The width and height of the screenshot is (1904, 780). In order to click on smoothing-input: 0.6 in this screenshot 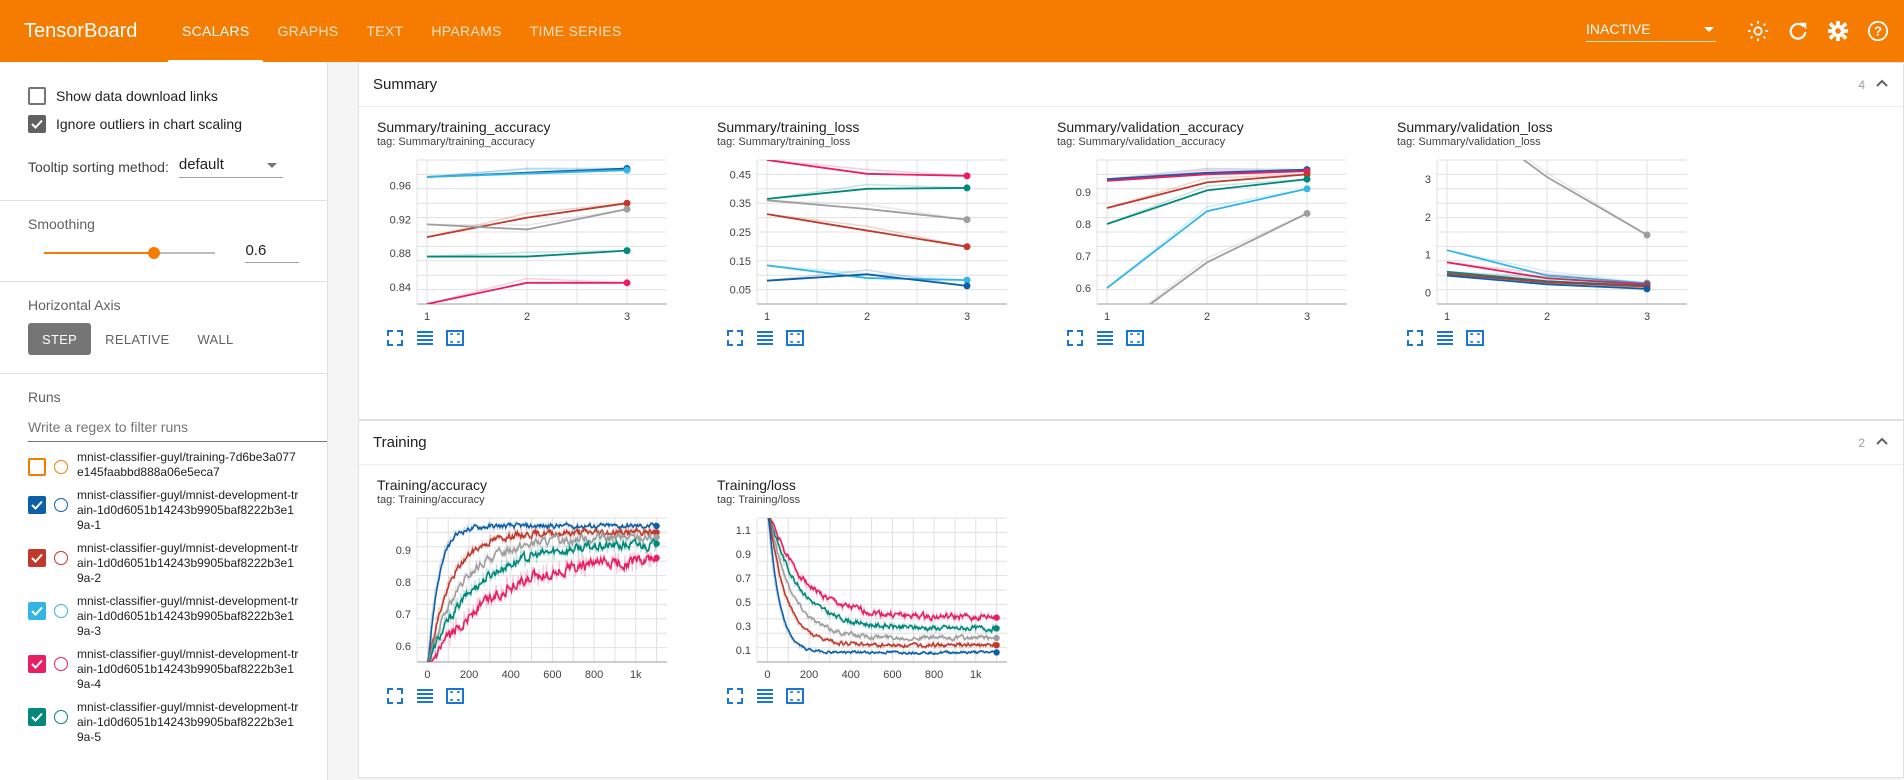, I will do `click(272, 252)`.